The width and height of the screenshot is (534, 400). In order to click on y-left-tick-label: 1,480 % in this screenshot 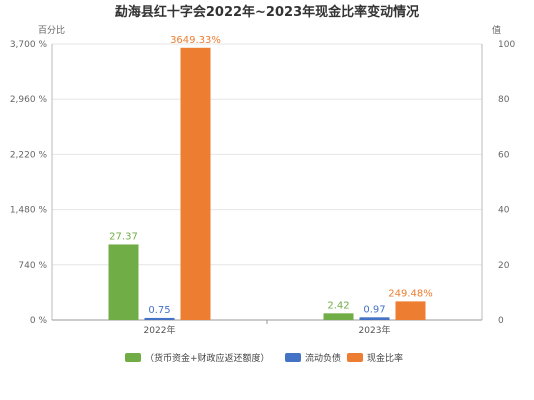, I will do `click(29, 211)`.